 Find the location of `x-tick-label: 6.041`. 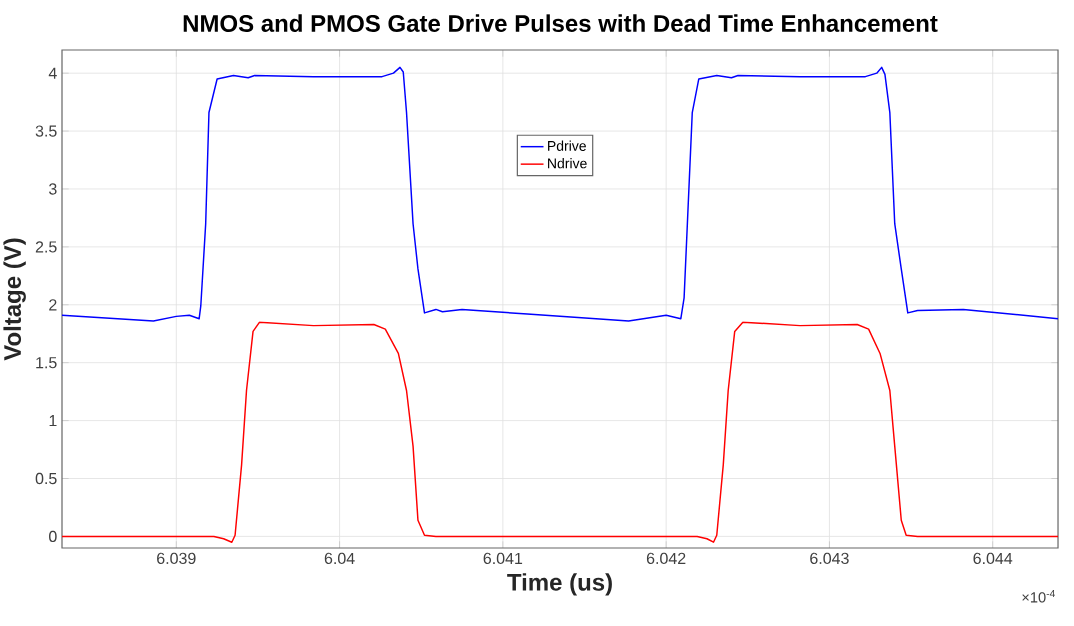

x-tick-label: 6.041 is located at coordinates (503, 558).